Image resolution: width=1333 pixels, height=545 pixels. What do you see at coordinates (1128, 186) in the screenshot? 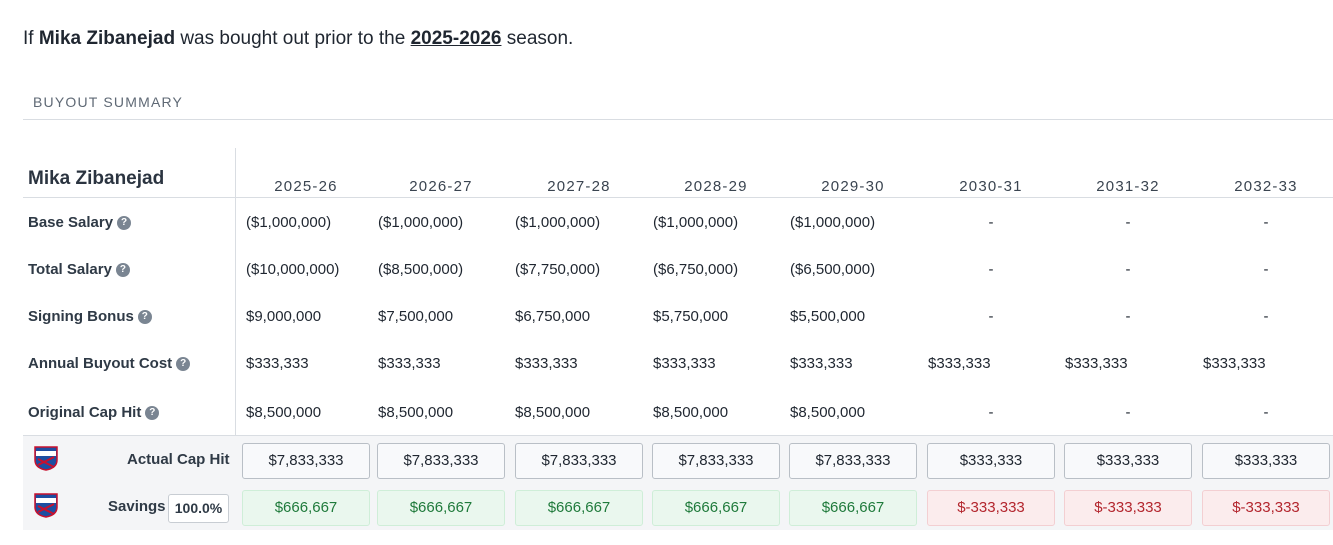
I see `year-header: 2031-32` at bounding box center [1128, 186].